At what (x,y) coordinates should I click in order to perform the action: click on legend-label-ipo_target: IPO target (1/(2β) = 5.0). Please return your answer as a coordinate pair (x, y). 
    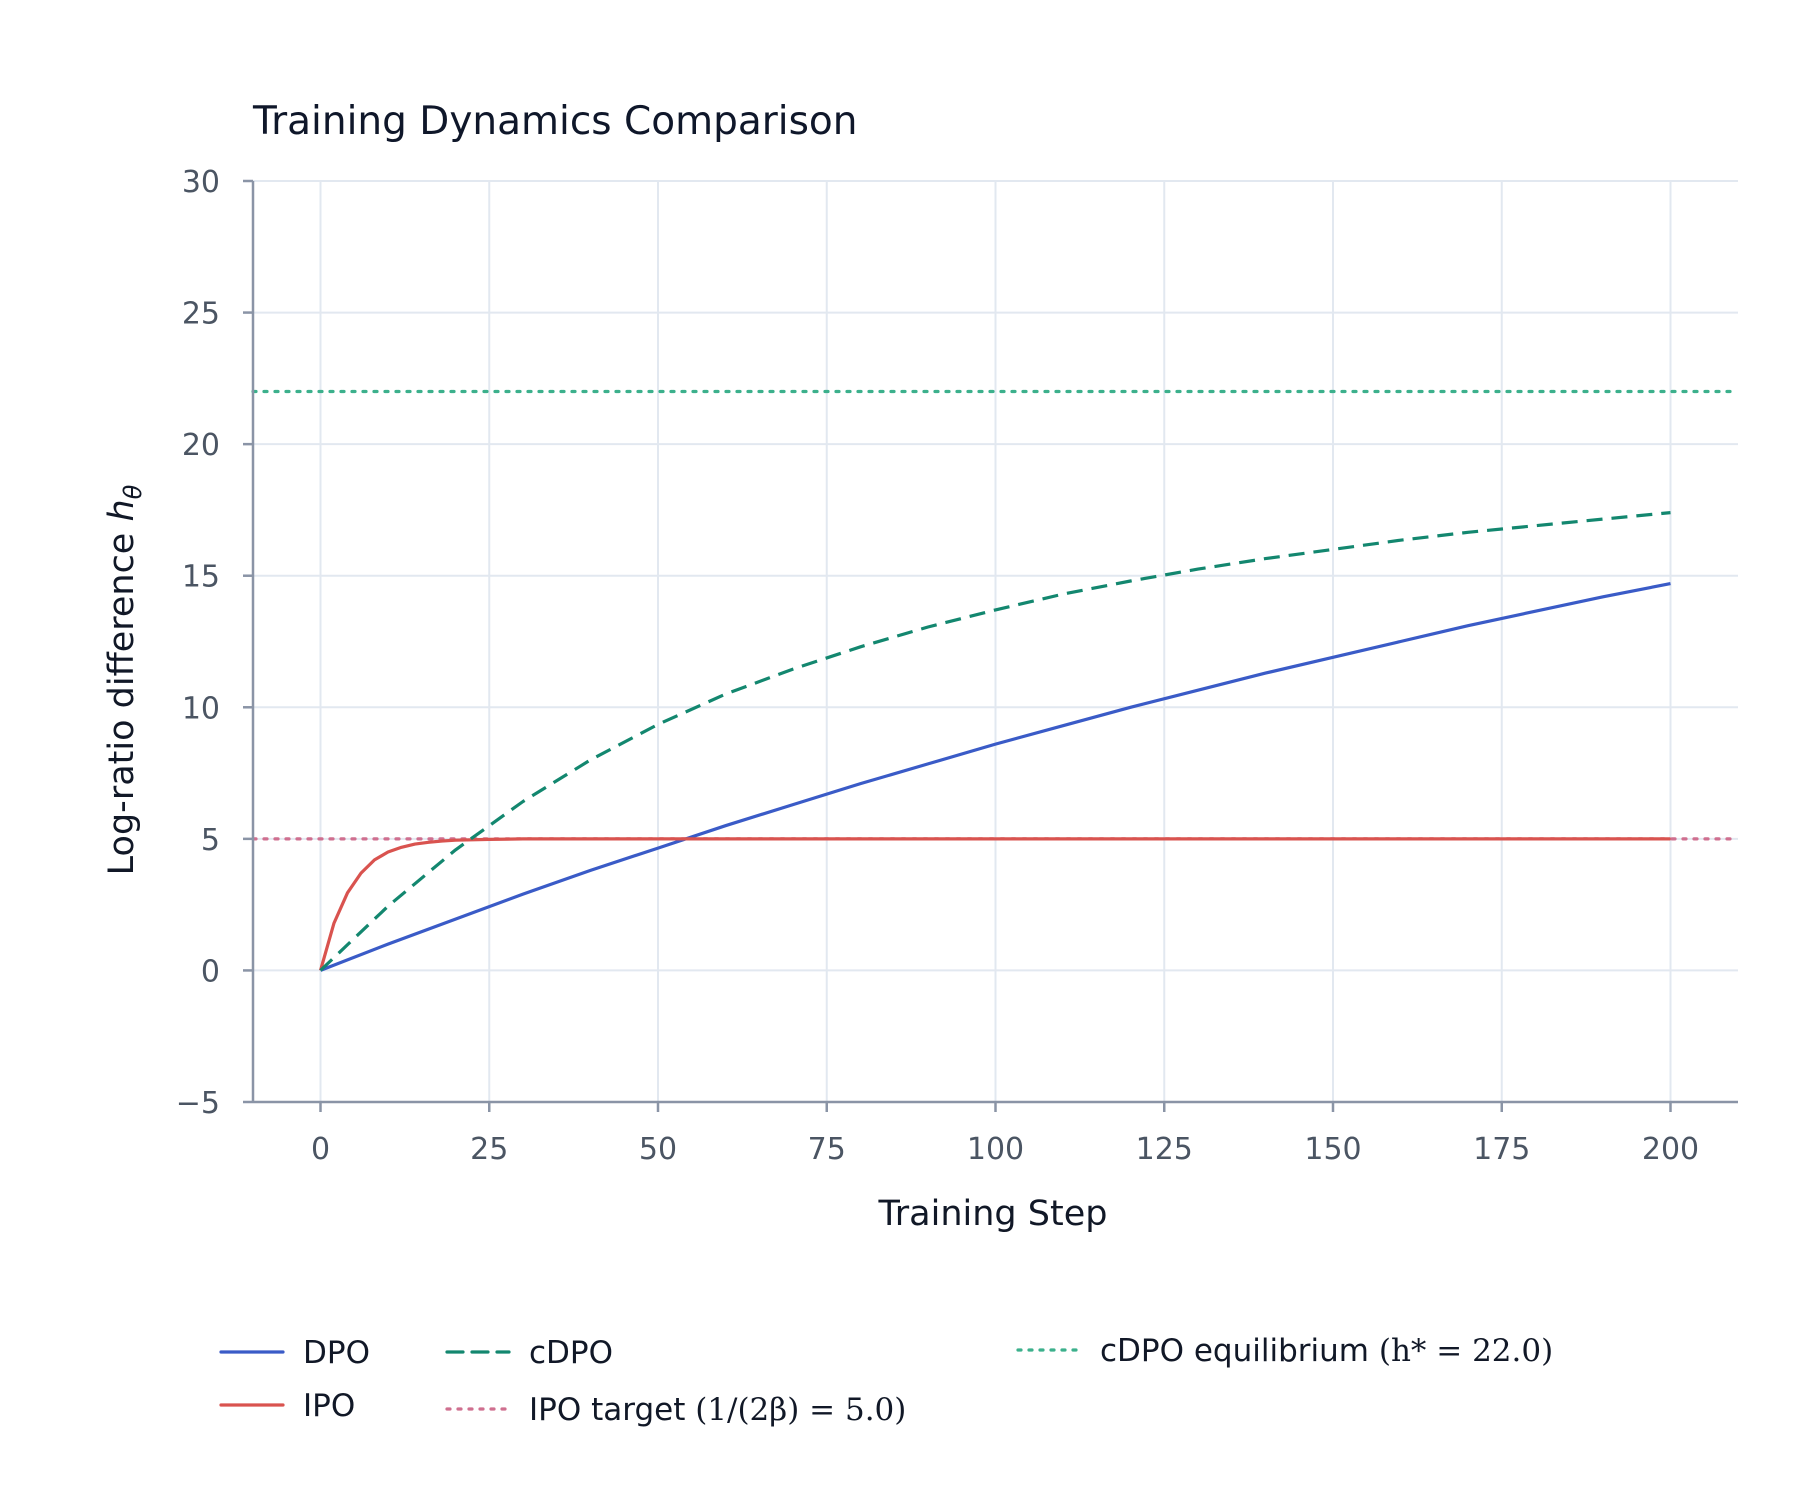
    Looking at the image, I should click on (717, 1410).